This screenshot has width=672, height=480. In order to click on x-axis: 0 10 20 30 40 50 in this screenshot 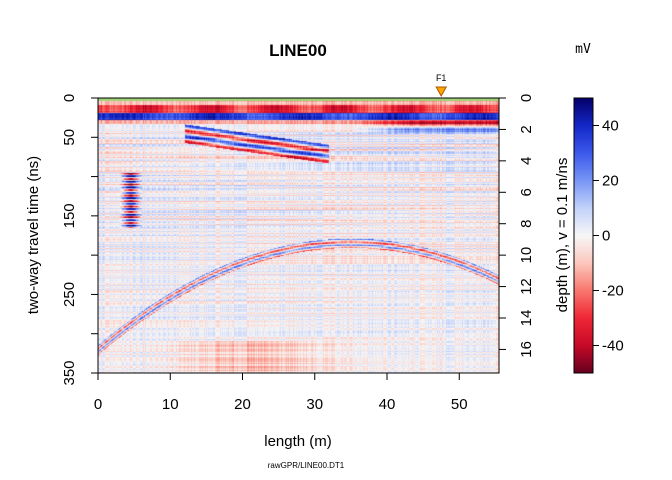, I will do `click(281, 393)`.